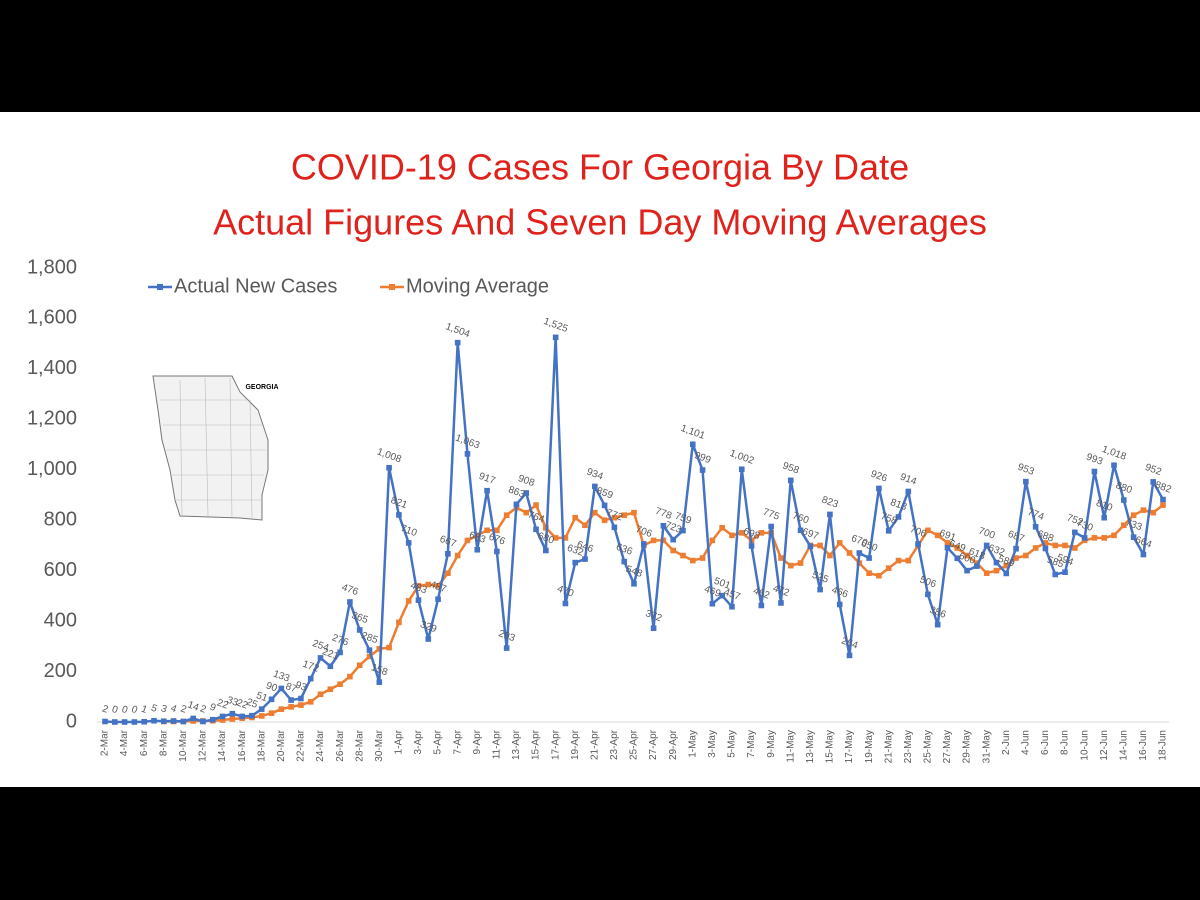  Describe the element at coordinates (392, 287) in the screenshot. I see `legend-marker` at that location.